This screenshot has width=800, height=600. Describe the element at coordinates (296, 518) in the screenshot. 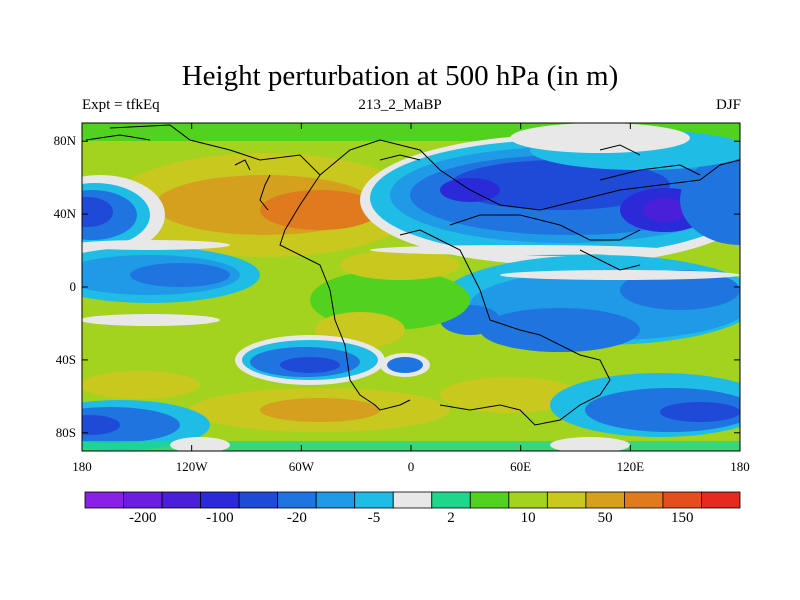

I see `colorbar-label: -20` at that location.